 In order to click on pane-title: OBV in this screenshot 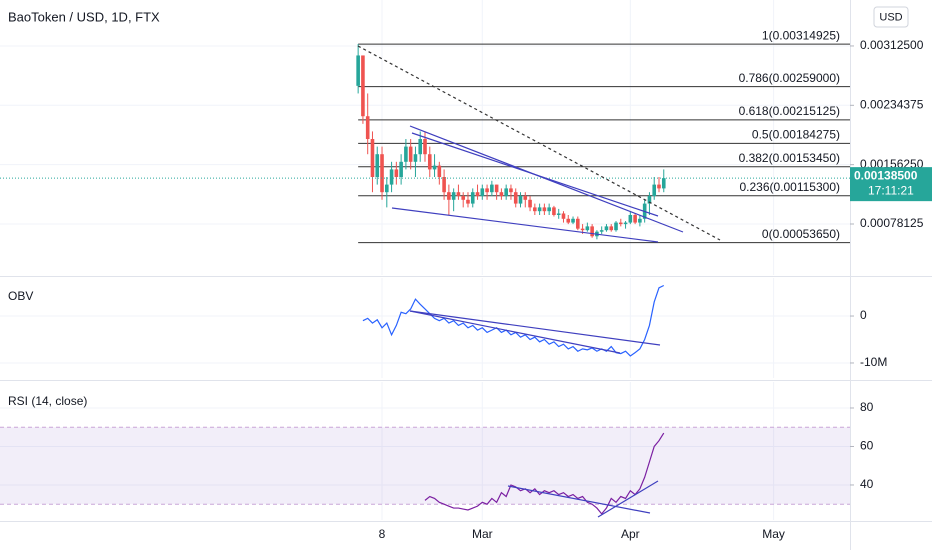, I will do `click(20, 296)`.